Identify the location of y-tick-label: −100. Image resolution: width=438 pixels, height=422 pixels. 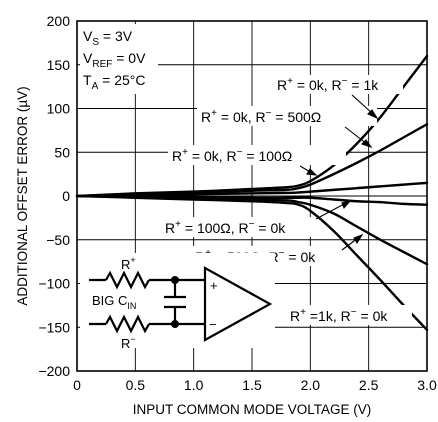
(54, 284).